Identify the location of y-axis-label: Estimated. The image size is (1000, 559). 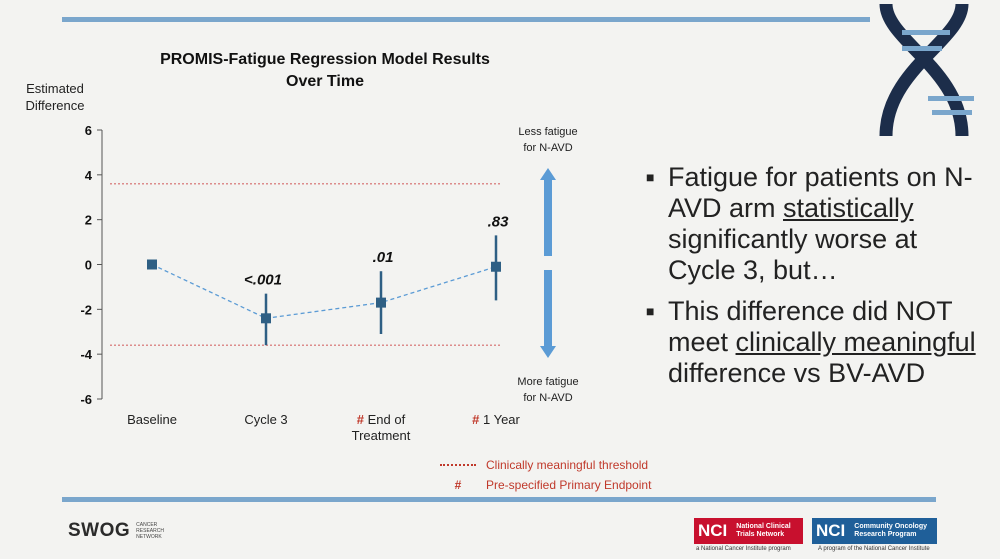
(55, 88).